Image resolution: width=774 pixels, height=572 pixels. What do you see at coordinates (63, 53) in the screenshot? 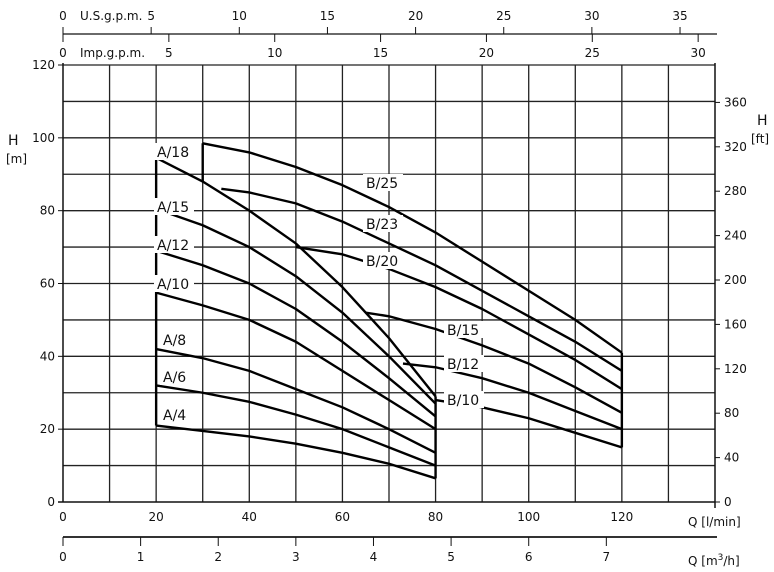
I see `imp-gpm-tick-label: 0` at bounding box center [63, 53].